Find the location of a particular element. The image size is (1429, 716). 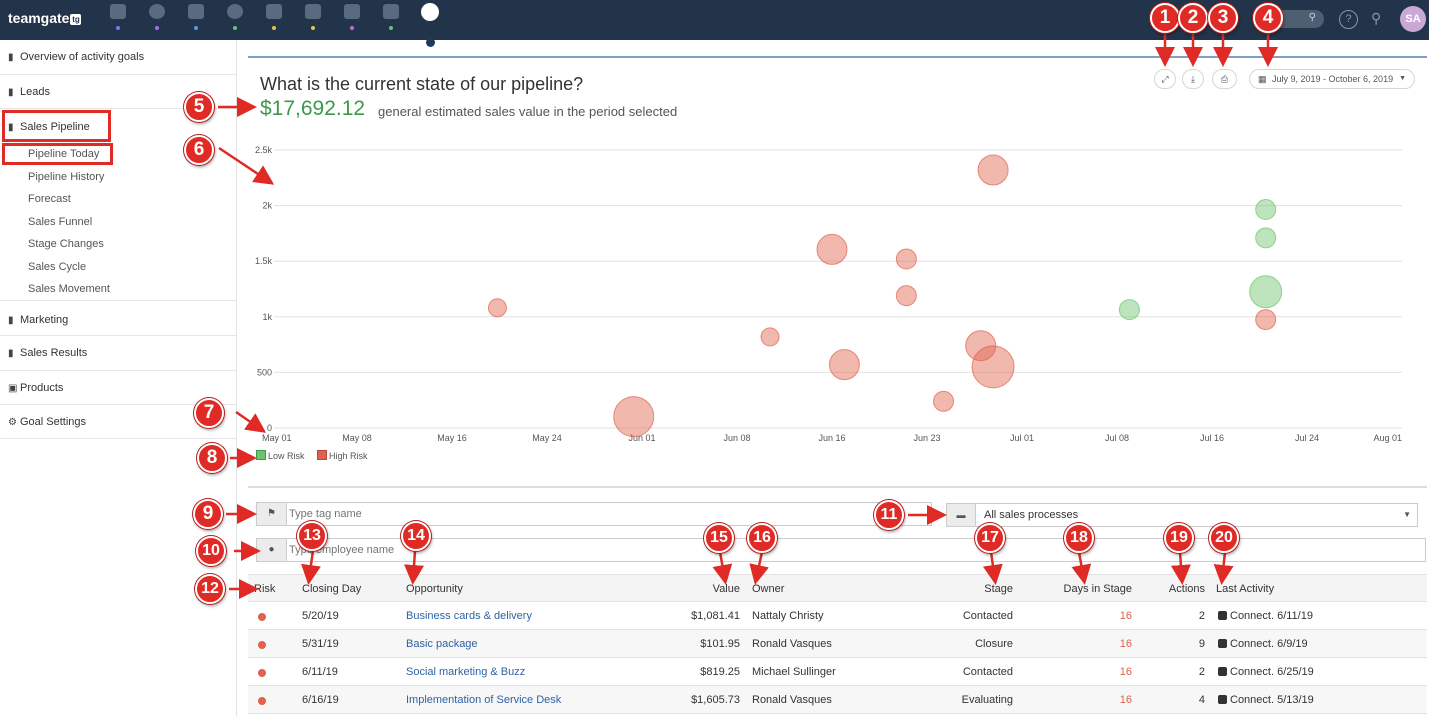

legend-item-high-risk: High Risk is located at coordinates (342, 455).